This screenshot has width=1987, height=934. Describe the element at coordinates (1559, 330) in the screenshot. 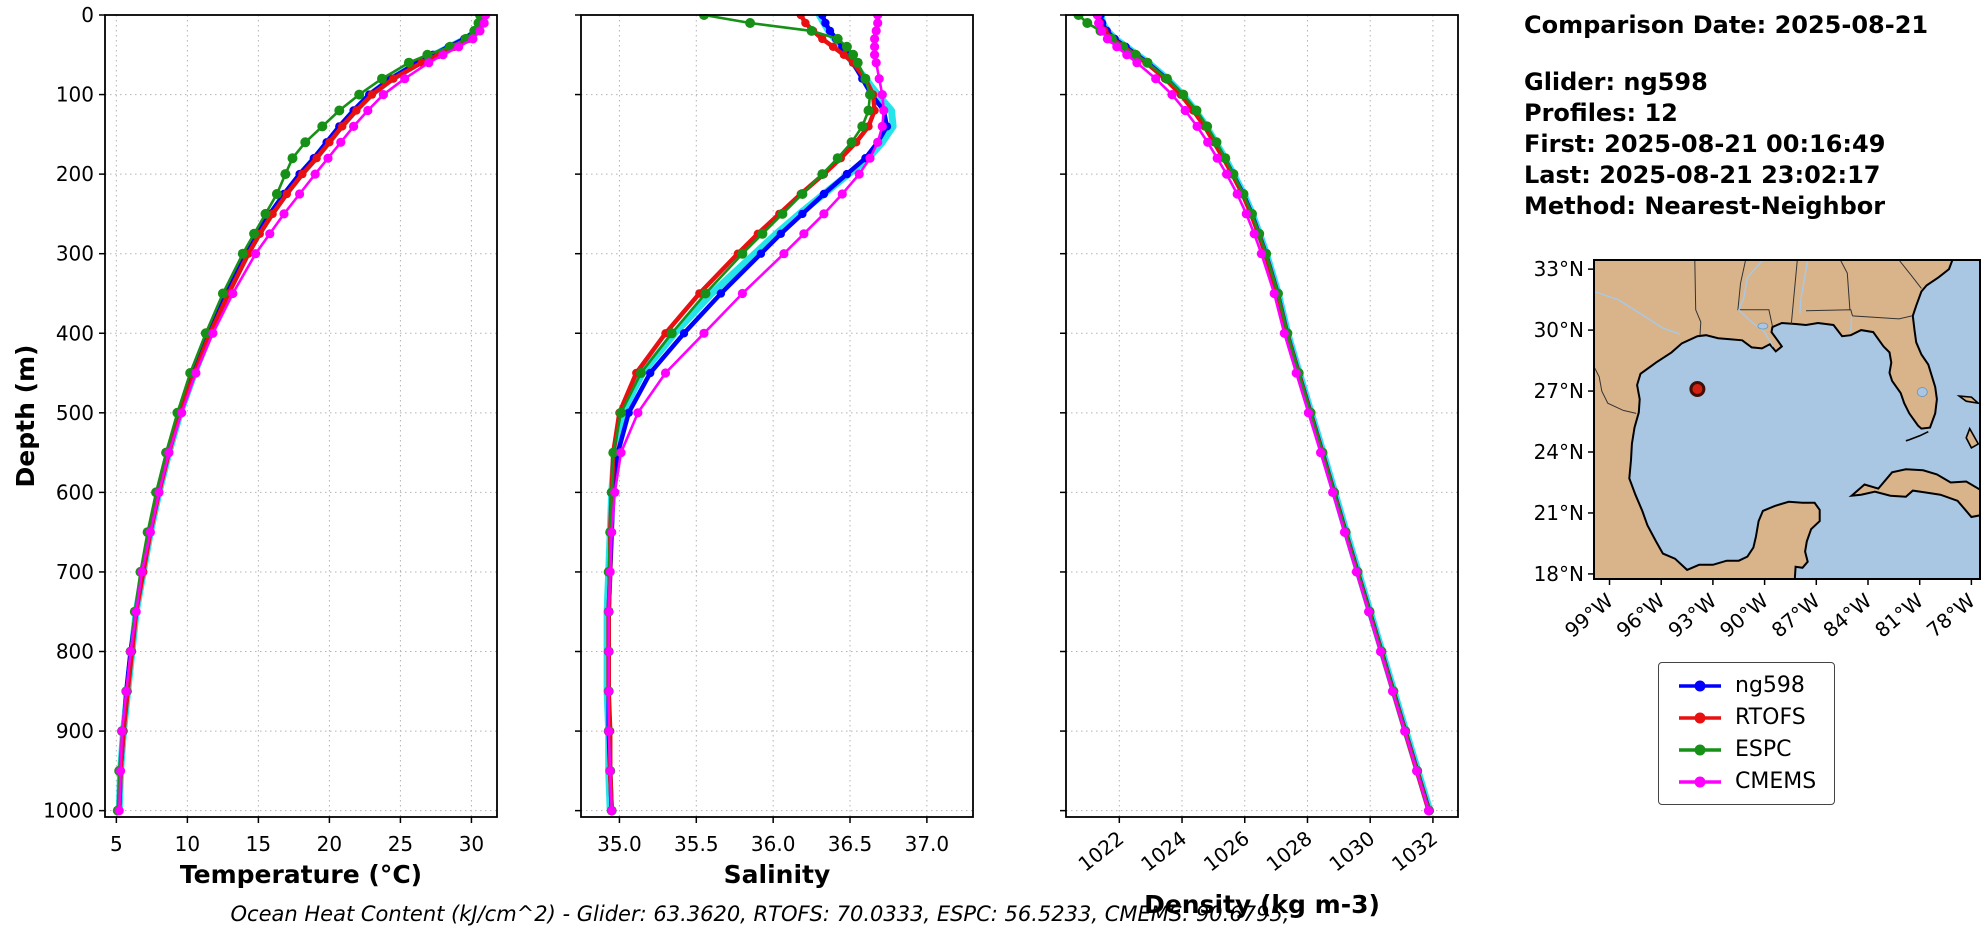

I see `svg-text: 30°N` at that location.